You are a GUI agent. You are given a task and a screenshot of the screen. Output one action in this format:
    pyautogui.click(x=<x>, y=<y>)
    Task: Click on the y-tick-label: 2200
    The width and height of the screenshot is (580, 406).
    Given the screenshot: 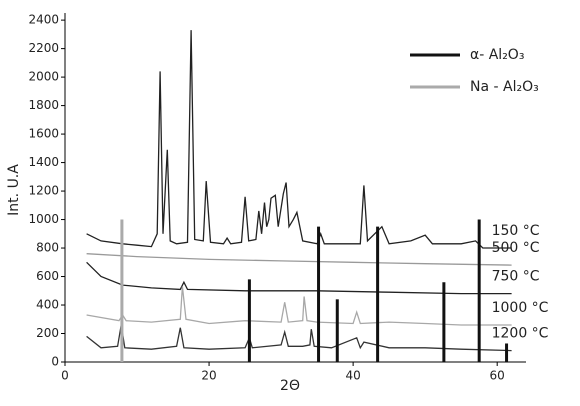 What is the action you would take?
    pyautogui.click(x=43, y=48)
    